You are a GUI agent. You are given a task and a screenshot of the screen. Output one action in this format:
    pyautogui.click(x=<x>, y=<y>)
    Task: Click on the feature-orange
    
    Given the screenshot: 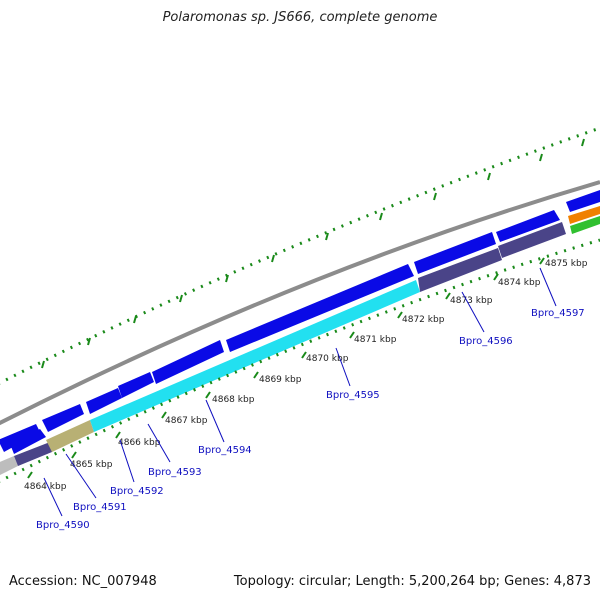 What is the action you would take?
    pyautogui.click(x=584, y=215)
    